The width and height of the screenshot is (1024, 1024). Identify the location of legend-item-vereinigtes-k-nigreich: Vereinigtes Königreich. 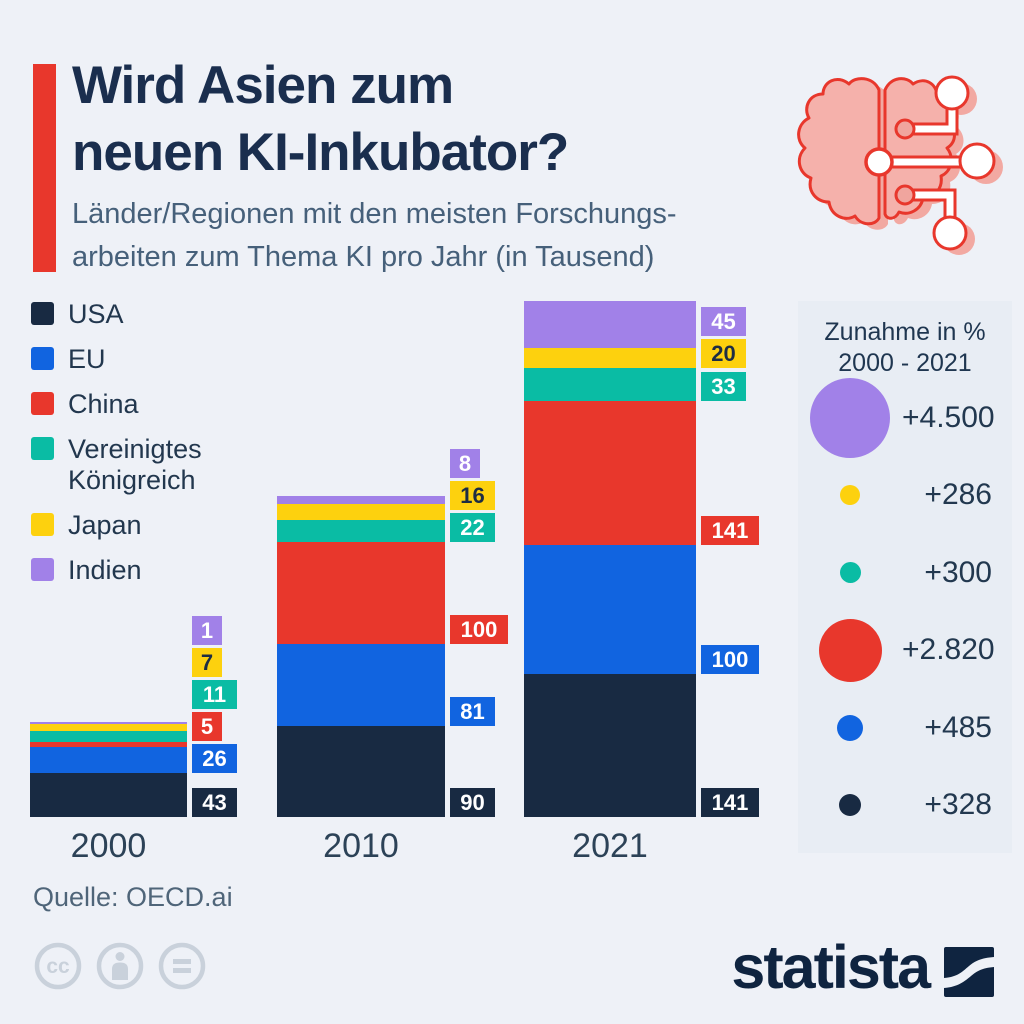
(146, 465).